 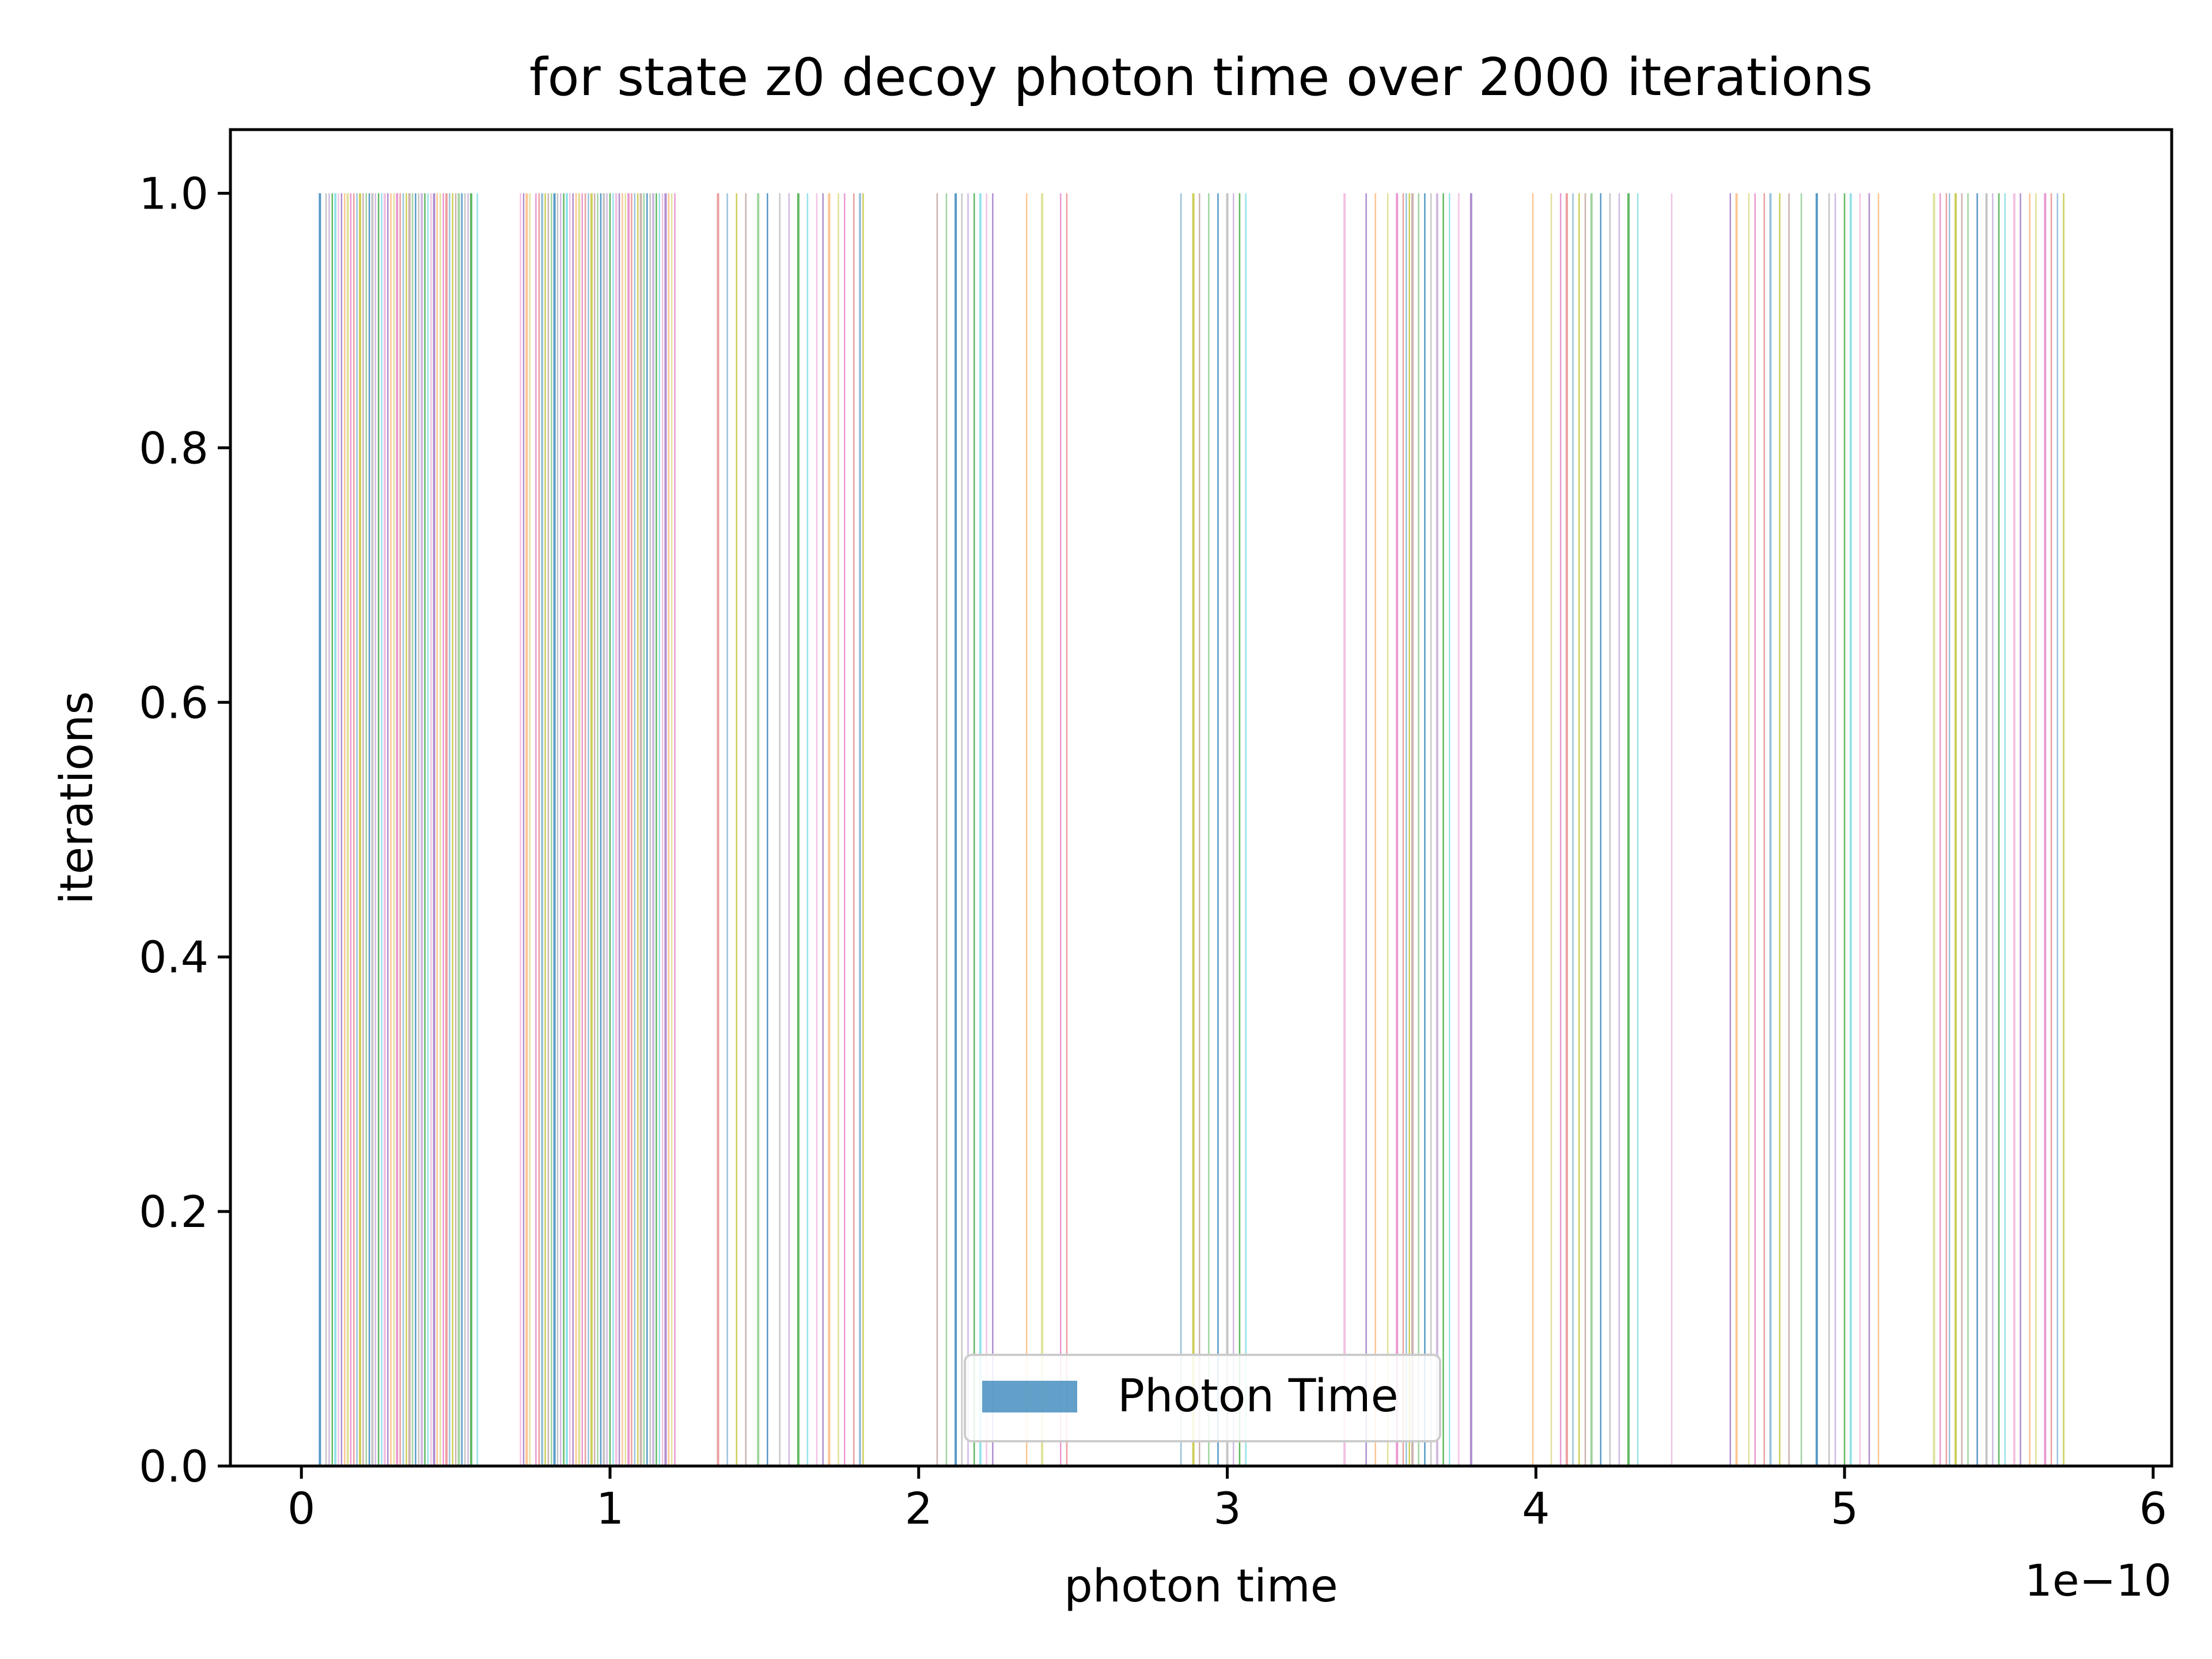 What do you see at coordinates (174, 448) in the screenshot?
I see `y-tick-label: 0.8` at bounding box center [174, 448].